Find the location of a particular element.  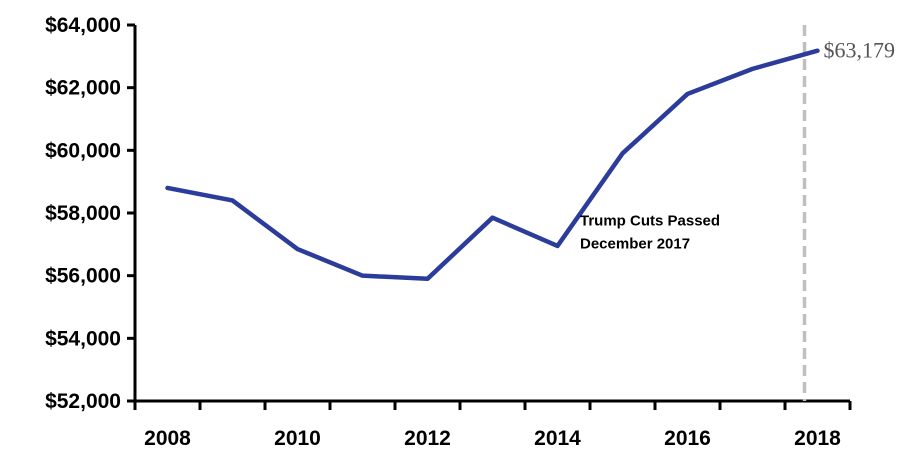

x-tick-label: 2008 is located at coordinates (167, 438).